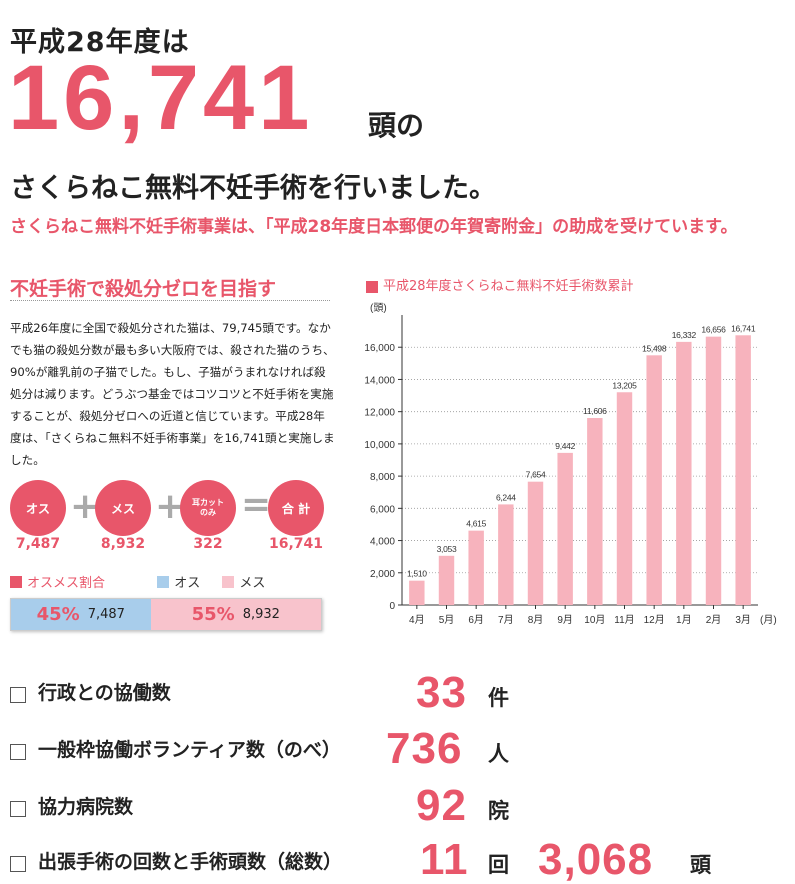 The image size is (795, 884). I want to click on stat-unit: 院, so click(498, 811).